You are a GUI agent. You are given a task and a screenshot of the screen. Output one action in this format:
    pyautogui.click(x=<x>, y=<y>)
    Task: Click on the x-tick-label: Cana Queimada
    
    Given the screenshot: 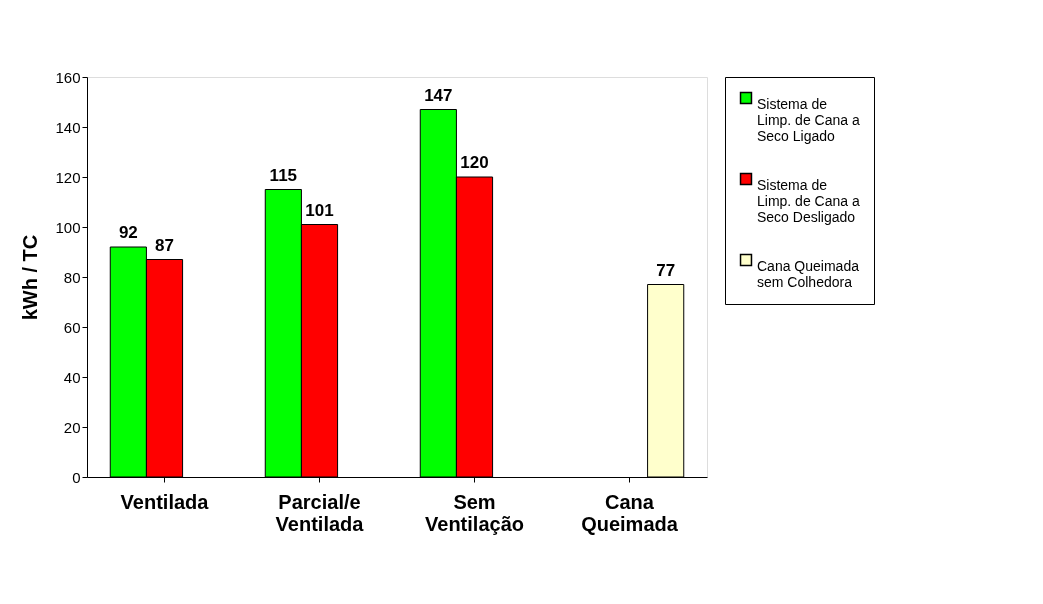 What is the action you would take?
    pyautogui.click(x=630, y=512)
    